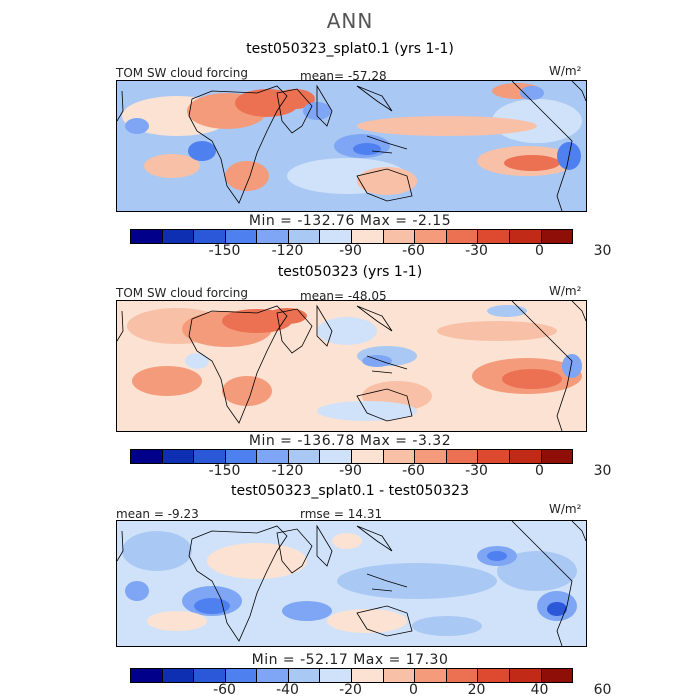  I want to click on panel-2-min-max: Min = -136.78 Max = -3.32, so click(350, 441).